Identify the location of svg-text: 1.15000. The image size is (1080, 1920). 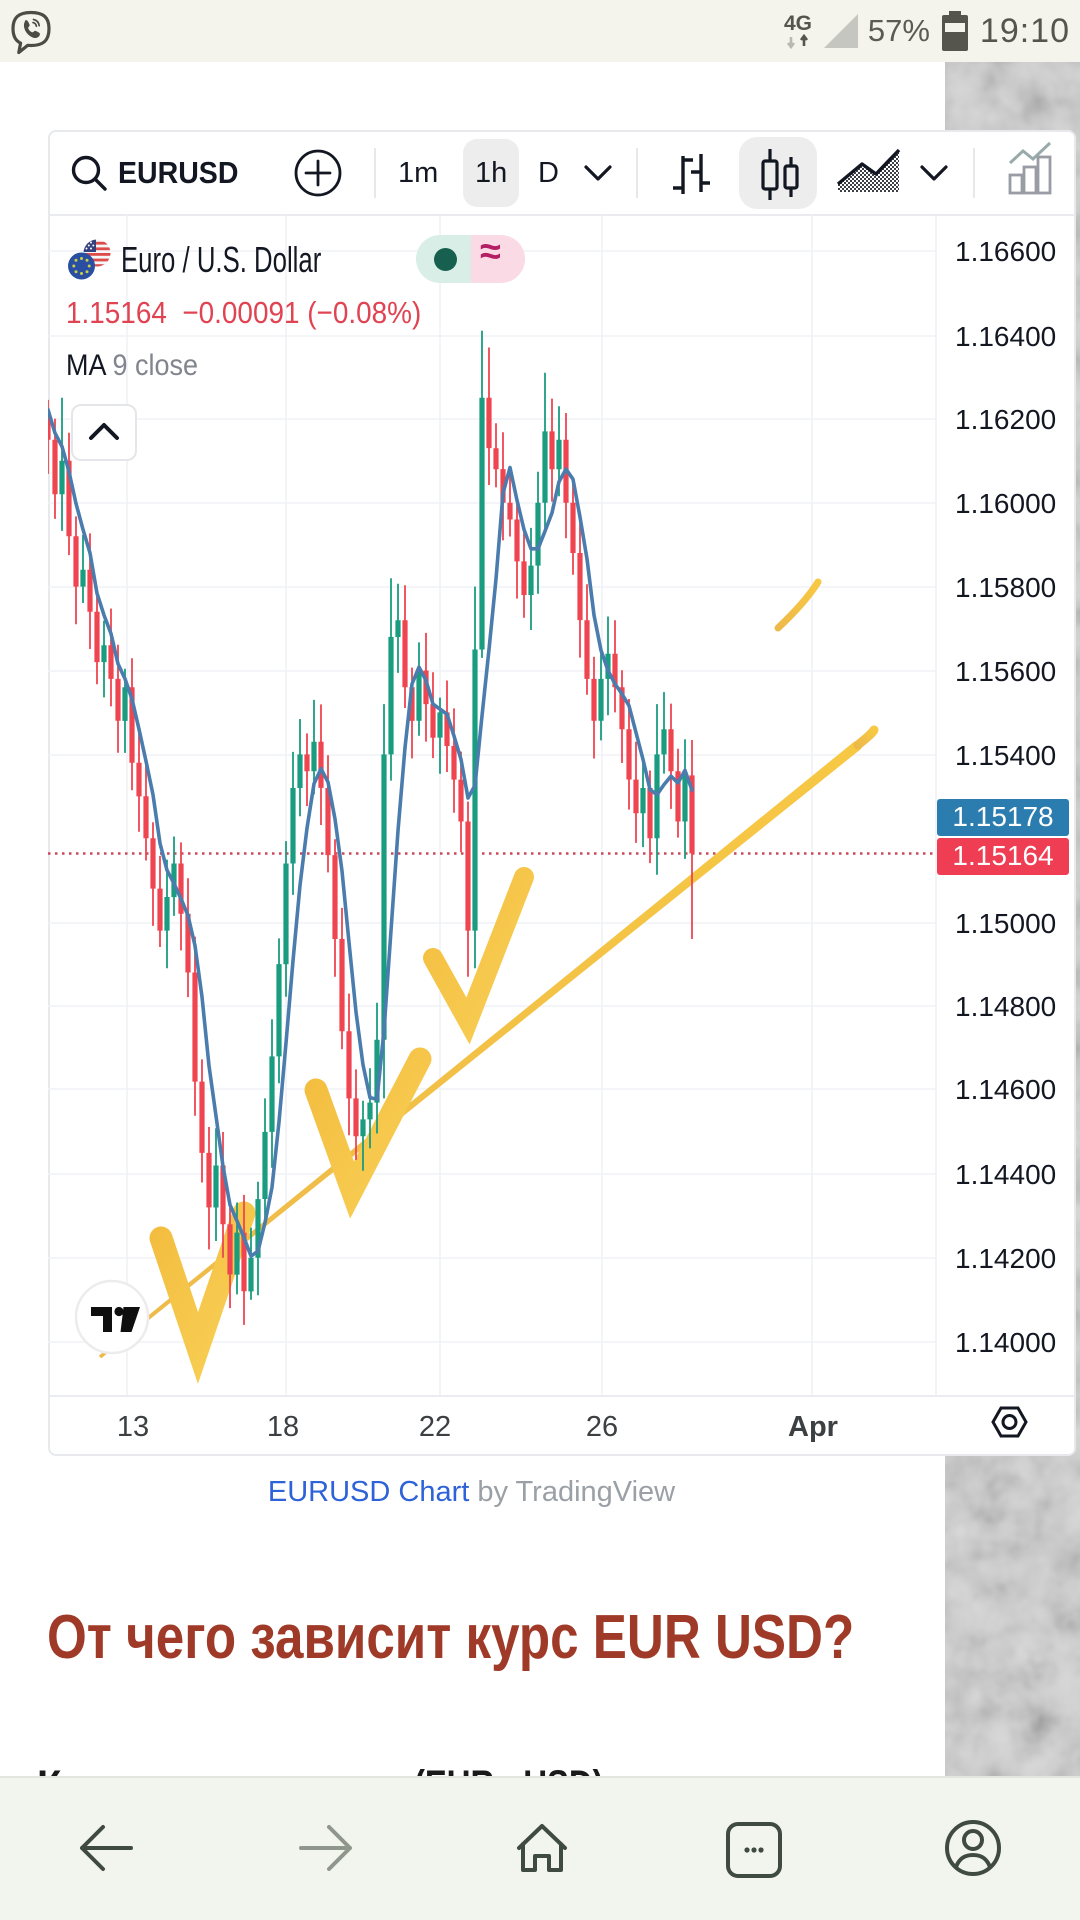
(1005, 923).